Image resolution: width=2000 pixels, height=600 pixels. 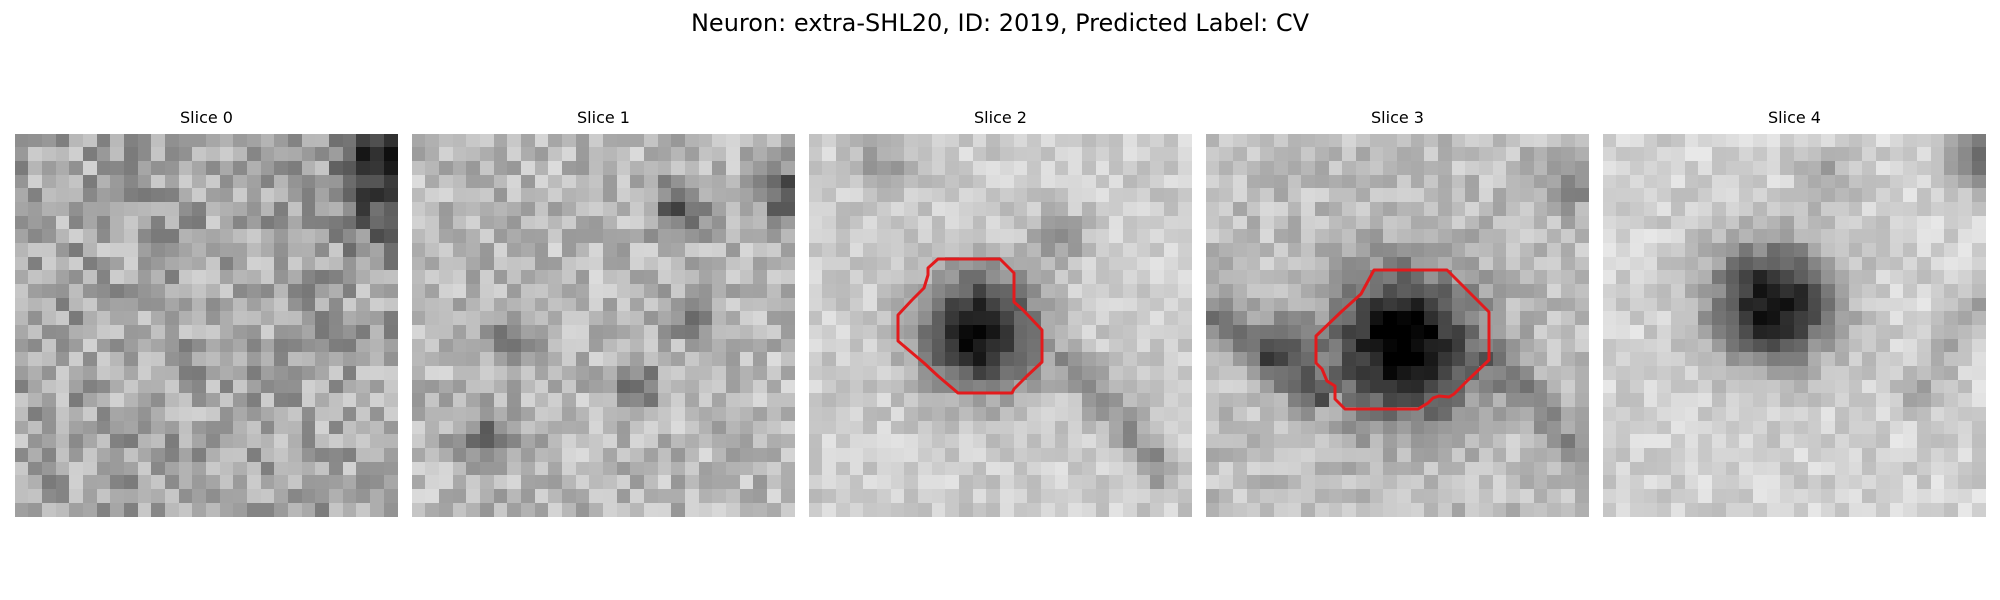 I want to click on slice-title-1: Slice 1, so click(x=603, y=117).